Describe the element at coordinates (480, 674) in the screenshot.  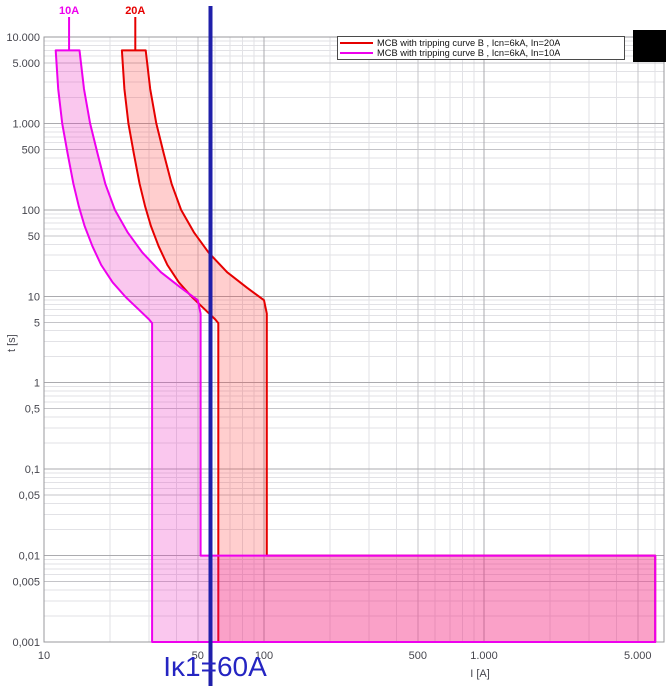
I see `x-axis-title: I [A]` at that location.